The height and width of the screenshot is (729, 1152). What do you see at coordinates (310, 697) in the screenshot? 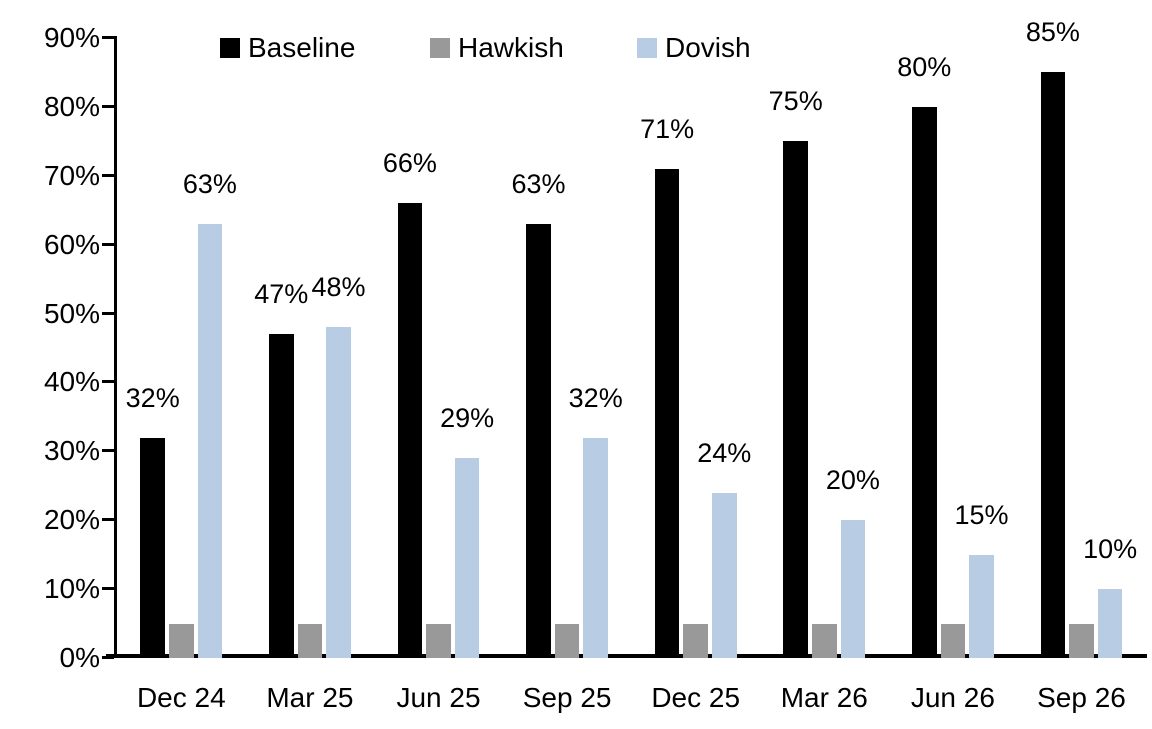
I see `x-axis-label-mar-25: Mar 25` at bounding box center [310, 697].